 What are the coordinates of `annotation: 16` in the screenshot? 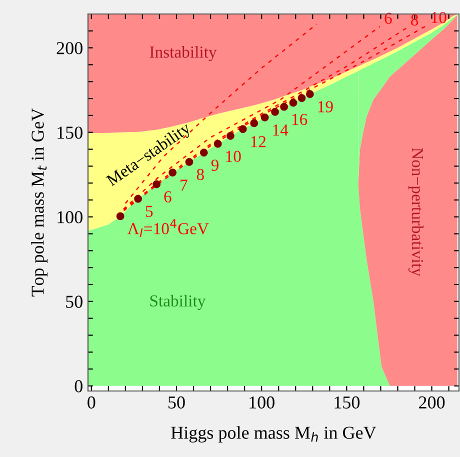 It's located at (300, 120).